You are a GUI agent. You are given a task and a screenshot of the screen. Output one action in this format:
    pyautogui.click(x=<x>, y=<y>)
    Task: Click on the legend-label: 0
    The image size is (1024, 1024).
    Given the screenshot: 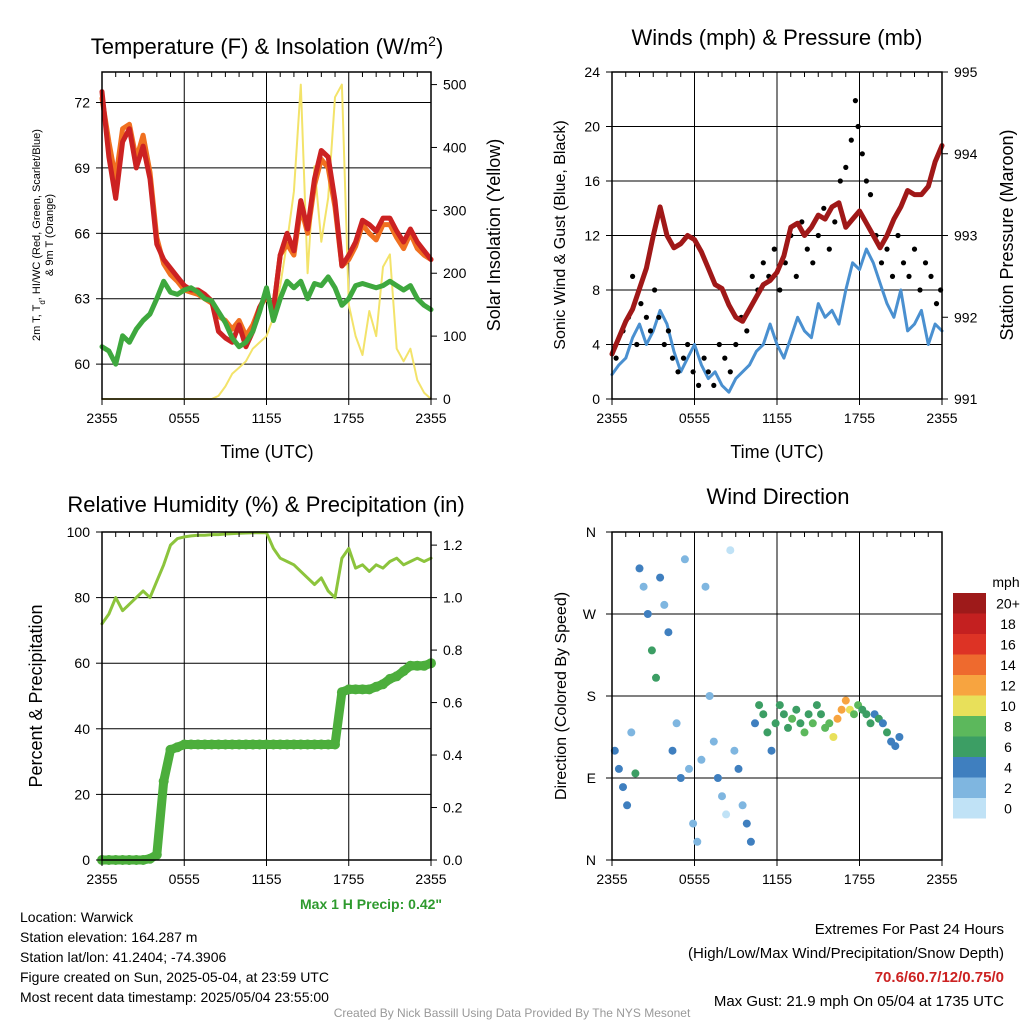 What is the action you would take?
    pyautogui.click(x=1008, y=808)
    